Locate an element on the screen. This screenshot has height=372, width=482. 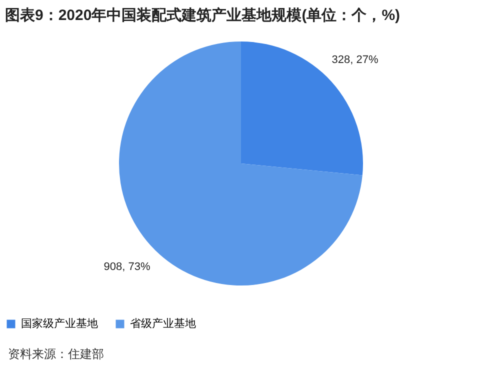
text: 资料来源：住建部 is located at coordinates (56, 354).